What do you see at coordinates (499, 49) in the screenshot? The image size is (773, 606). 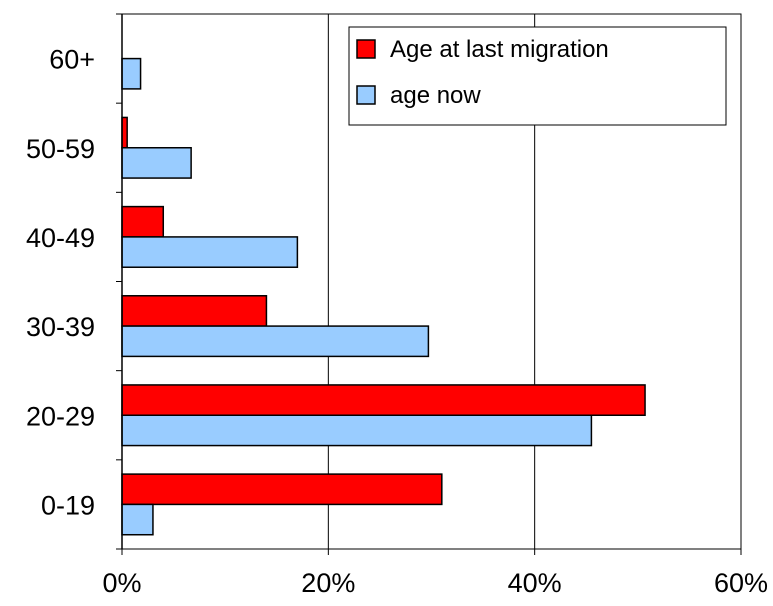 I see `legend-label-age-at-last-migration: Age at last migration` at bounding box center [499, 49].